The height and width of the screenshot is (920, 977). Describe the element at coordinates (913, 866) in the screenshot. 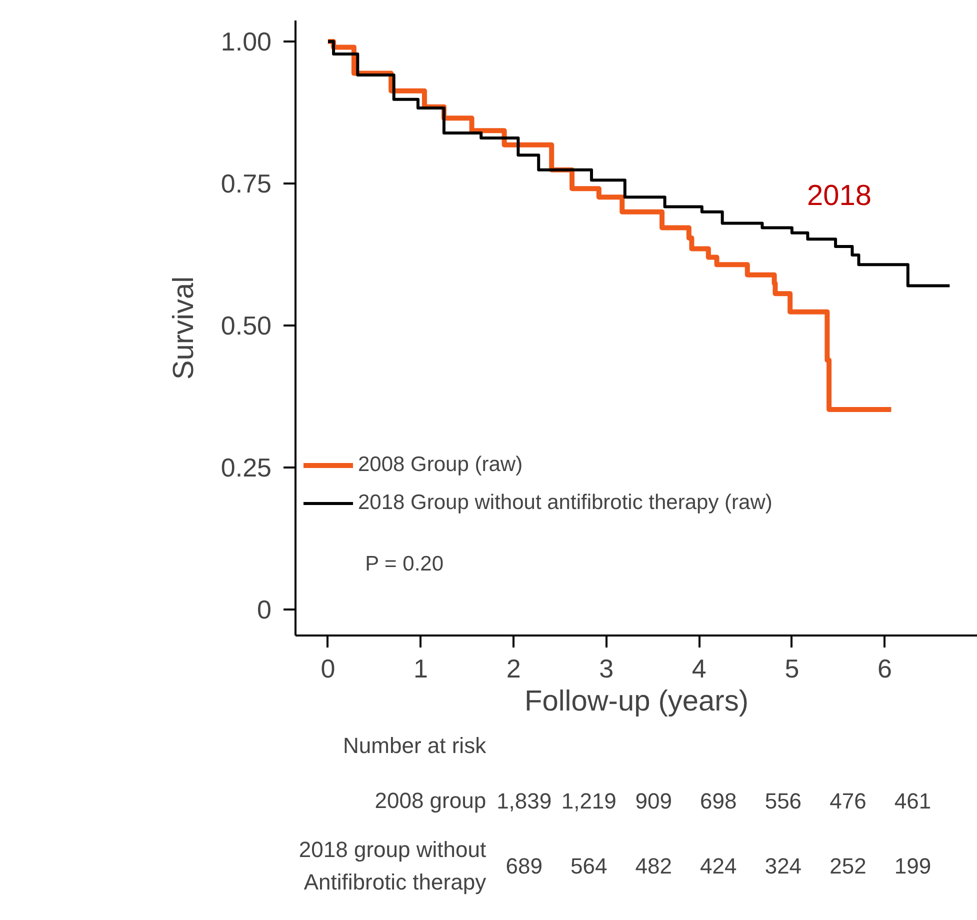

I see `text: 199` at that location.